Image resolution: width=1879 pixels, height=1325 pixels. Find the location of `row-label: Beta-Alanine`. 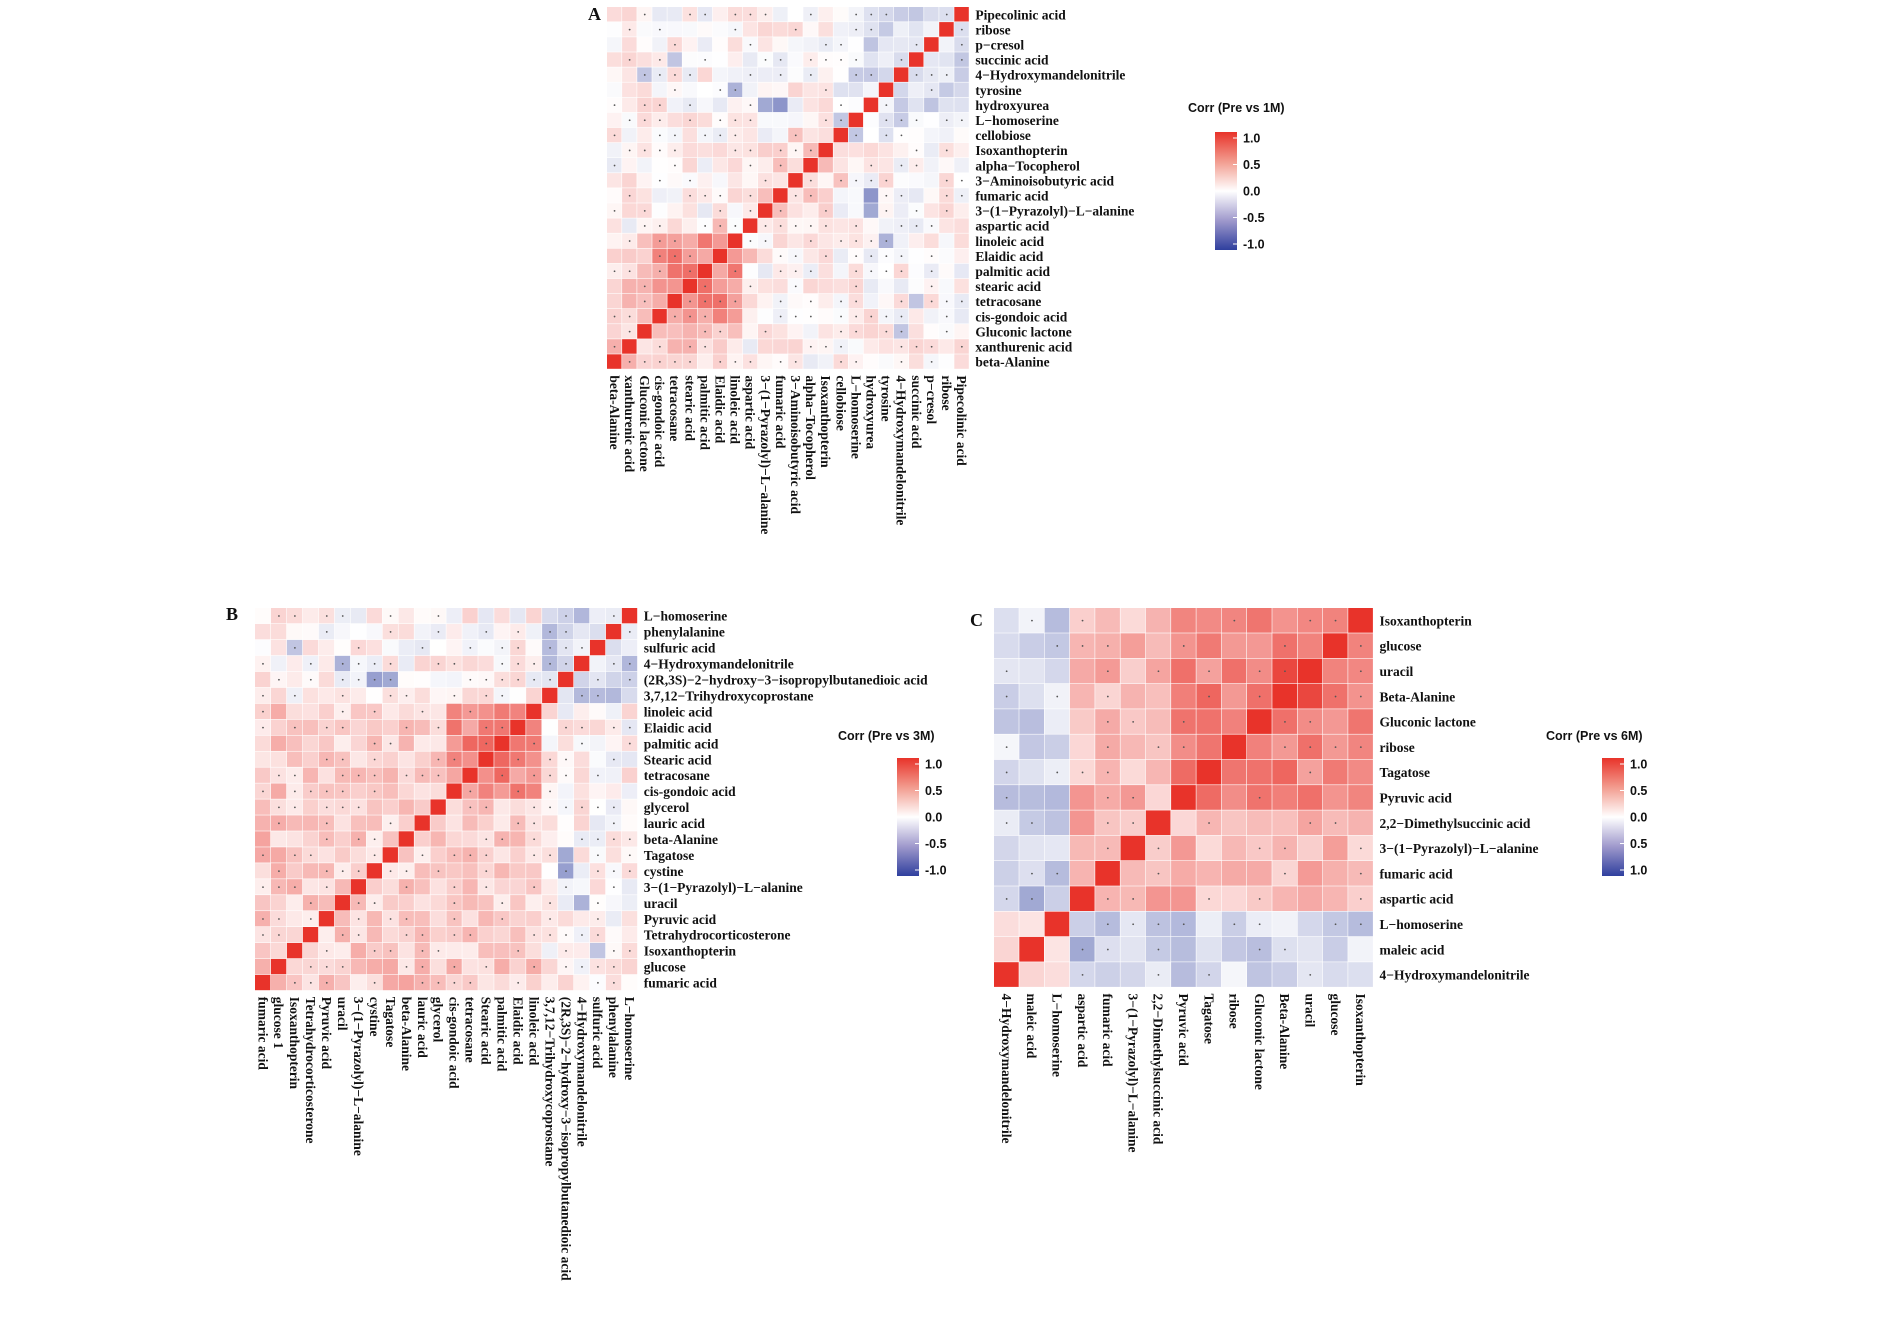

row-label: Beta-Alanine is located at coordinates (1418, 696).